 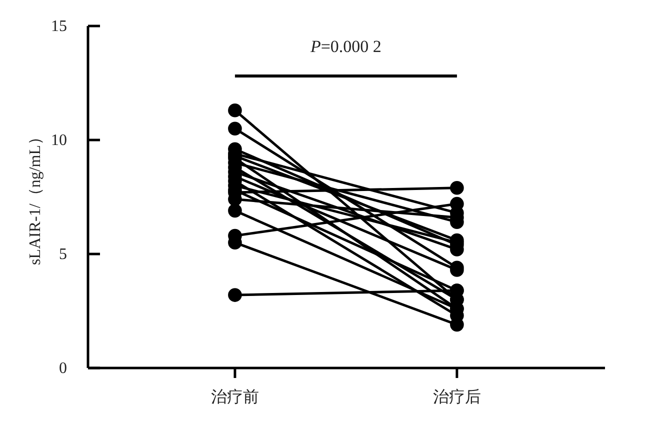 I want to click on y-axis-title: sLAIR-1/（ng/mL）, so click(x=35, y=197).